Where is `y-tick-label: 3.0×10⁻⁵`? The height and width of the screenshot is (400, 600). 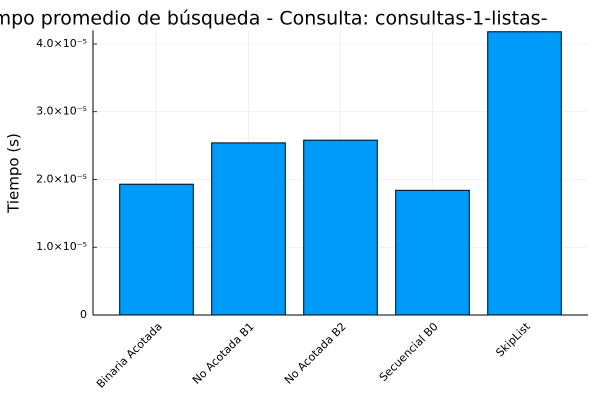
y-tick-label: 3.0×10⁻⁵ is located at coordinates (61, 111).